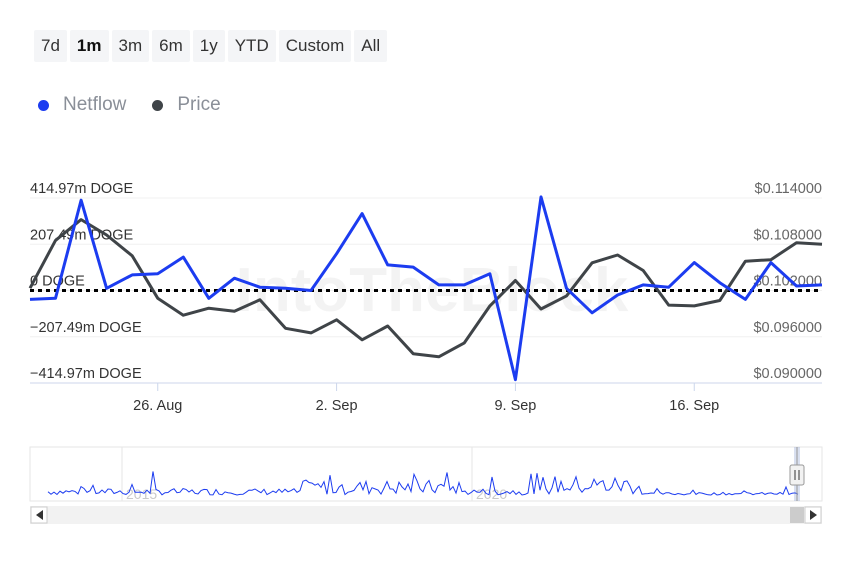 This screenshot has width=850, height=567. I want to click on left-axis-label: 0 DOGE, so click(57, 282).